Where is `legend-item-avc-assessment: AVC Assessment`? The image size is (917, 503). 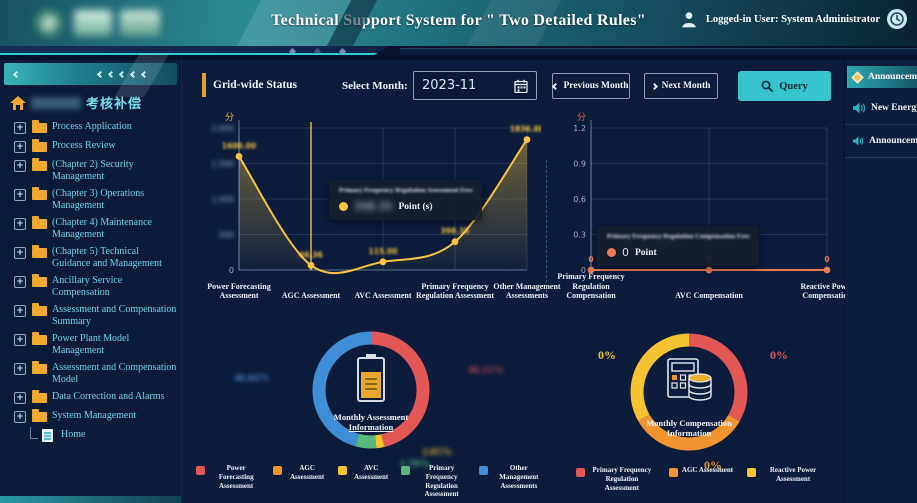
legend-item-avc-assessment: AVC Assessment is located at coordinates (364, 481).